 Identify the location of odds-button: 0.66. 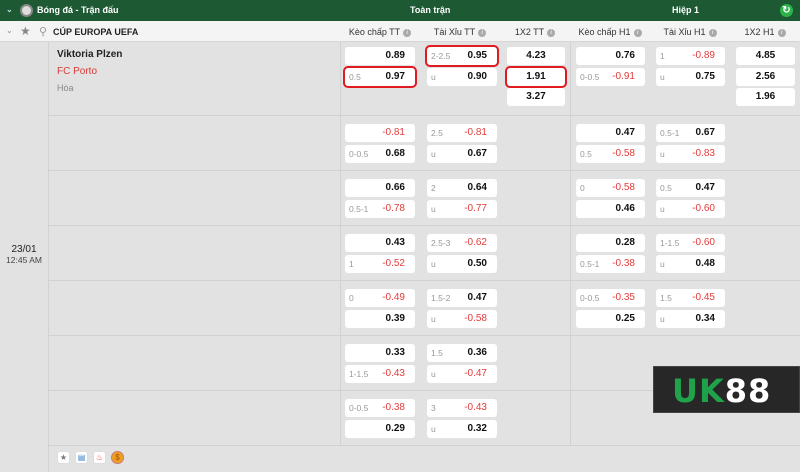
(380, 188).